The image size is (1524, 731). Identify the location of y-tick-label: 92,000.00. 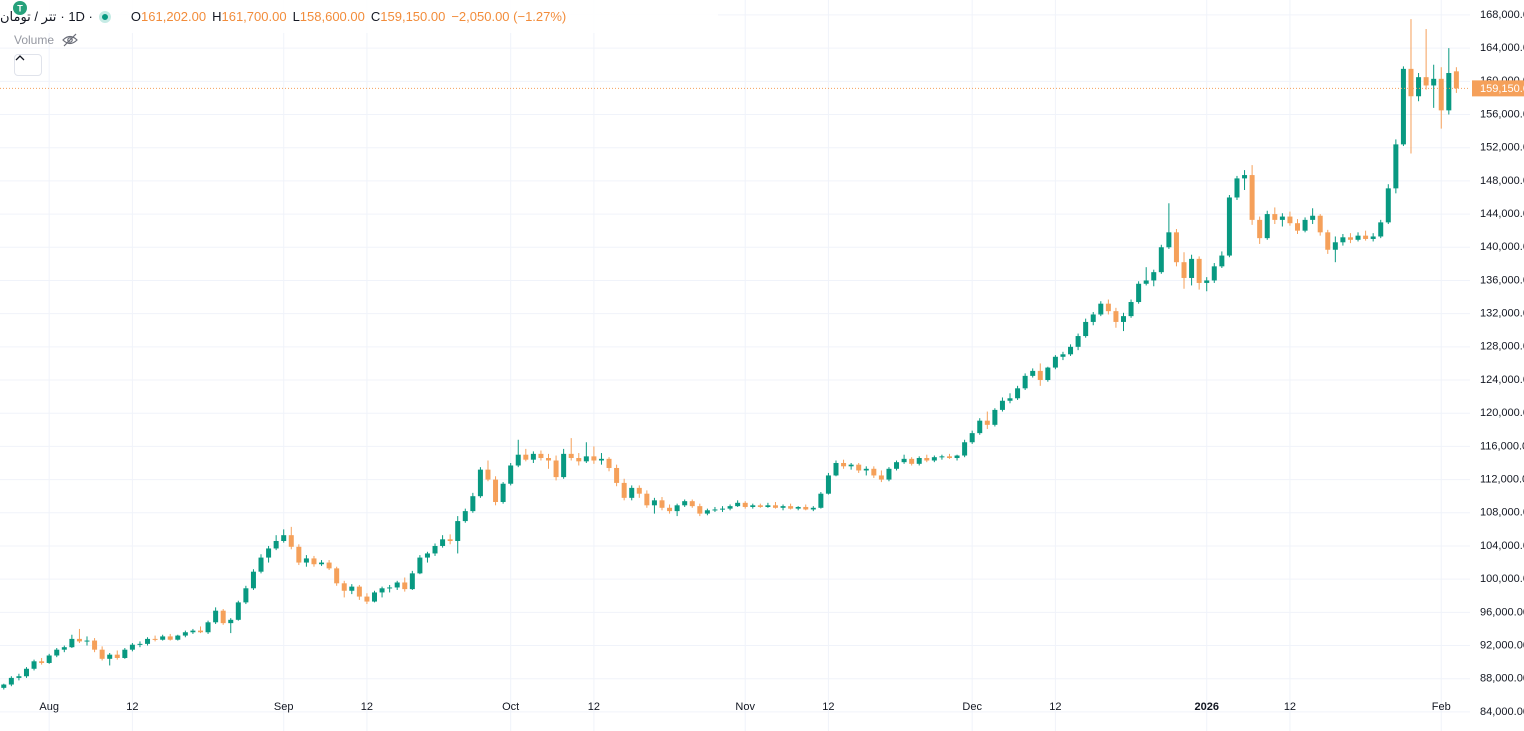
(1502, 645).